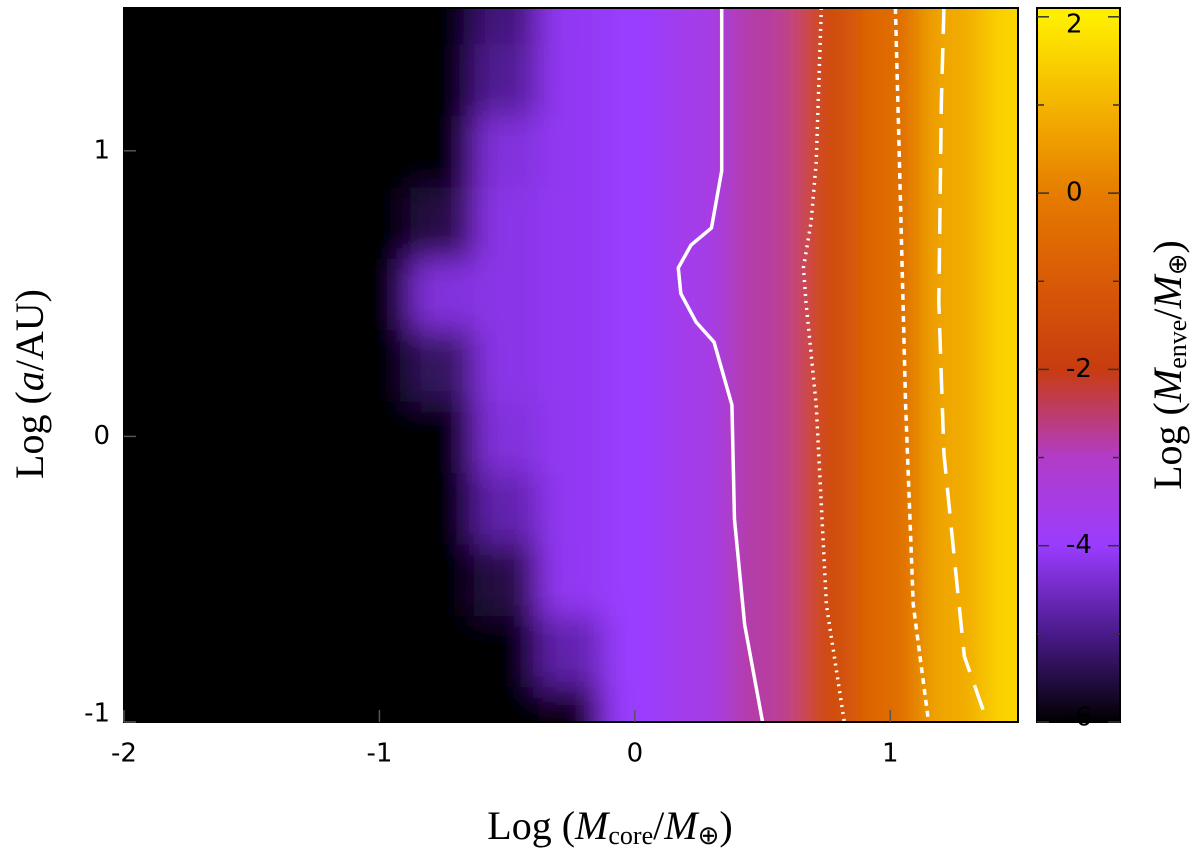 This screenshot has width=1200, height=863. What do you see at coordinates (379, 754) in the screenshot?
I see `x-tick-label: -1` at bounding box center [379, 754].